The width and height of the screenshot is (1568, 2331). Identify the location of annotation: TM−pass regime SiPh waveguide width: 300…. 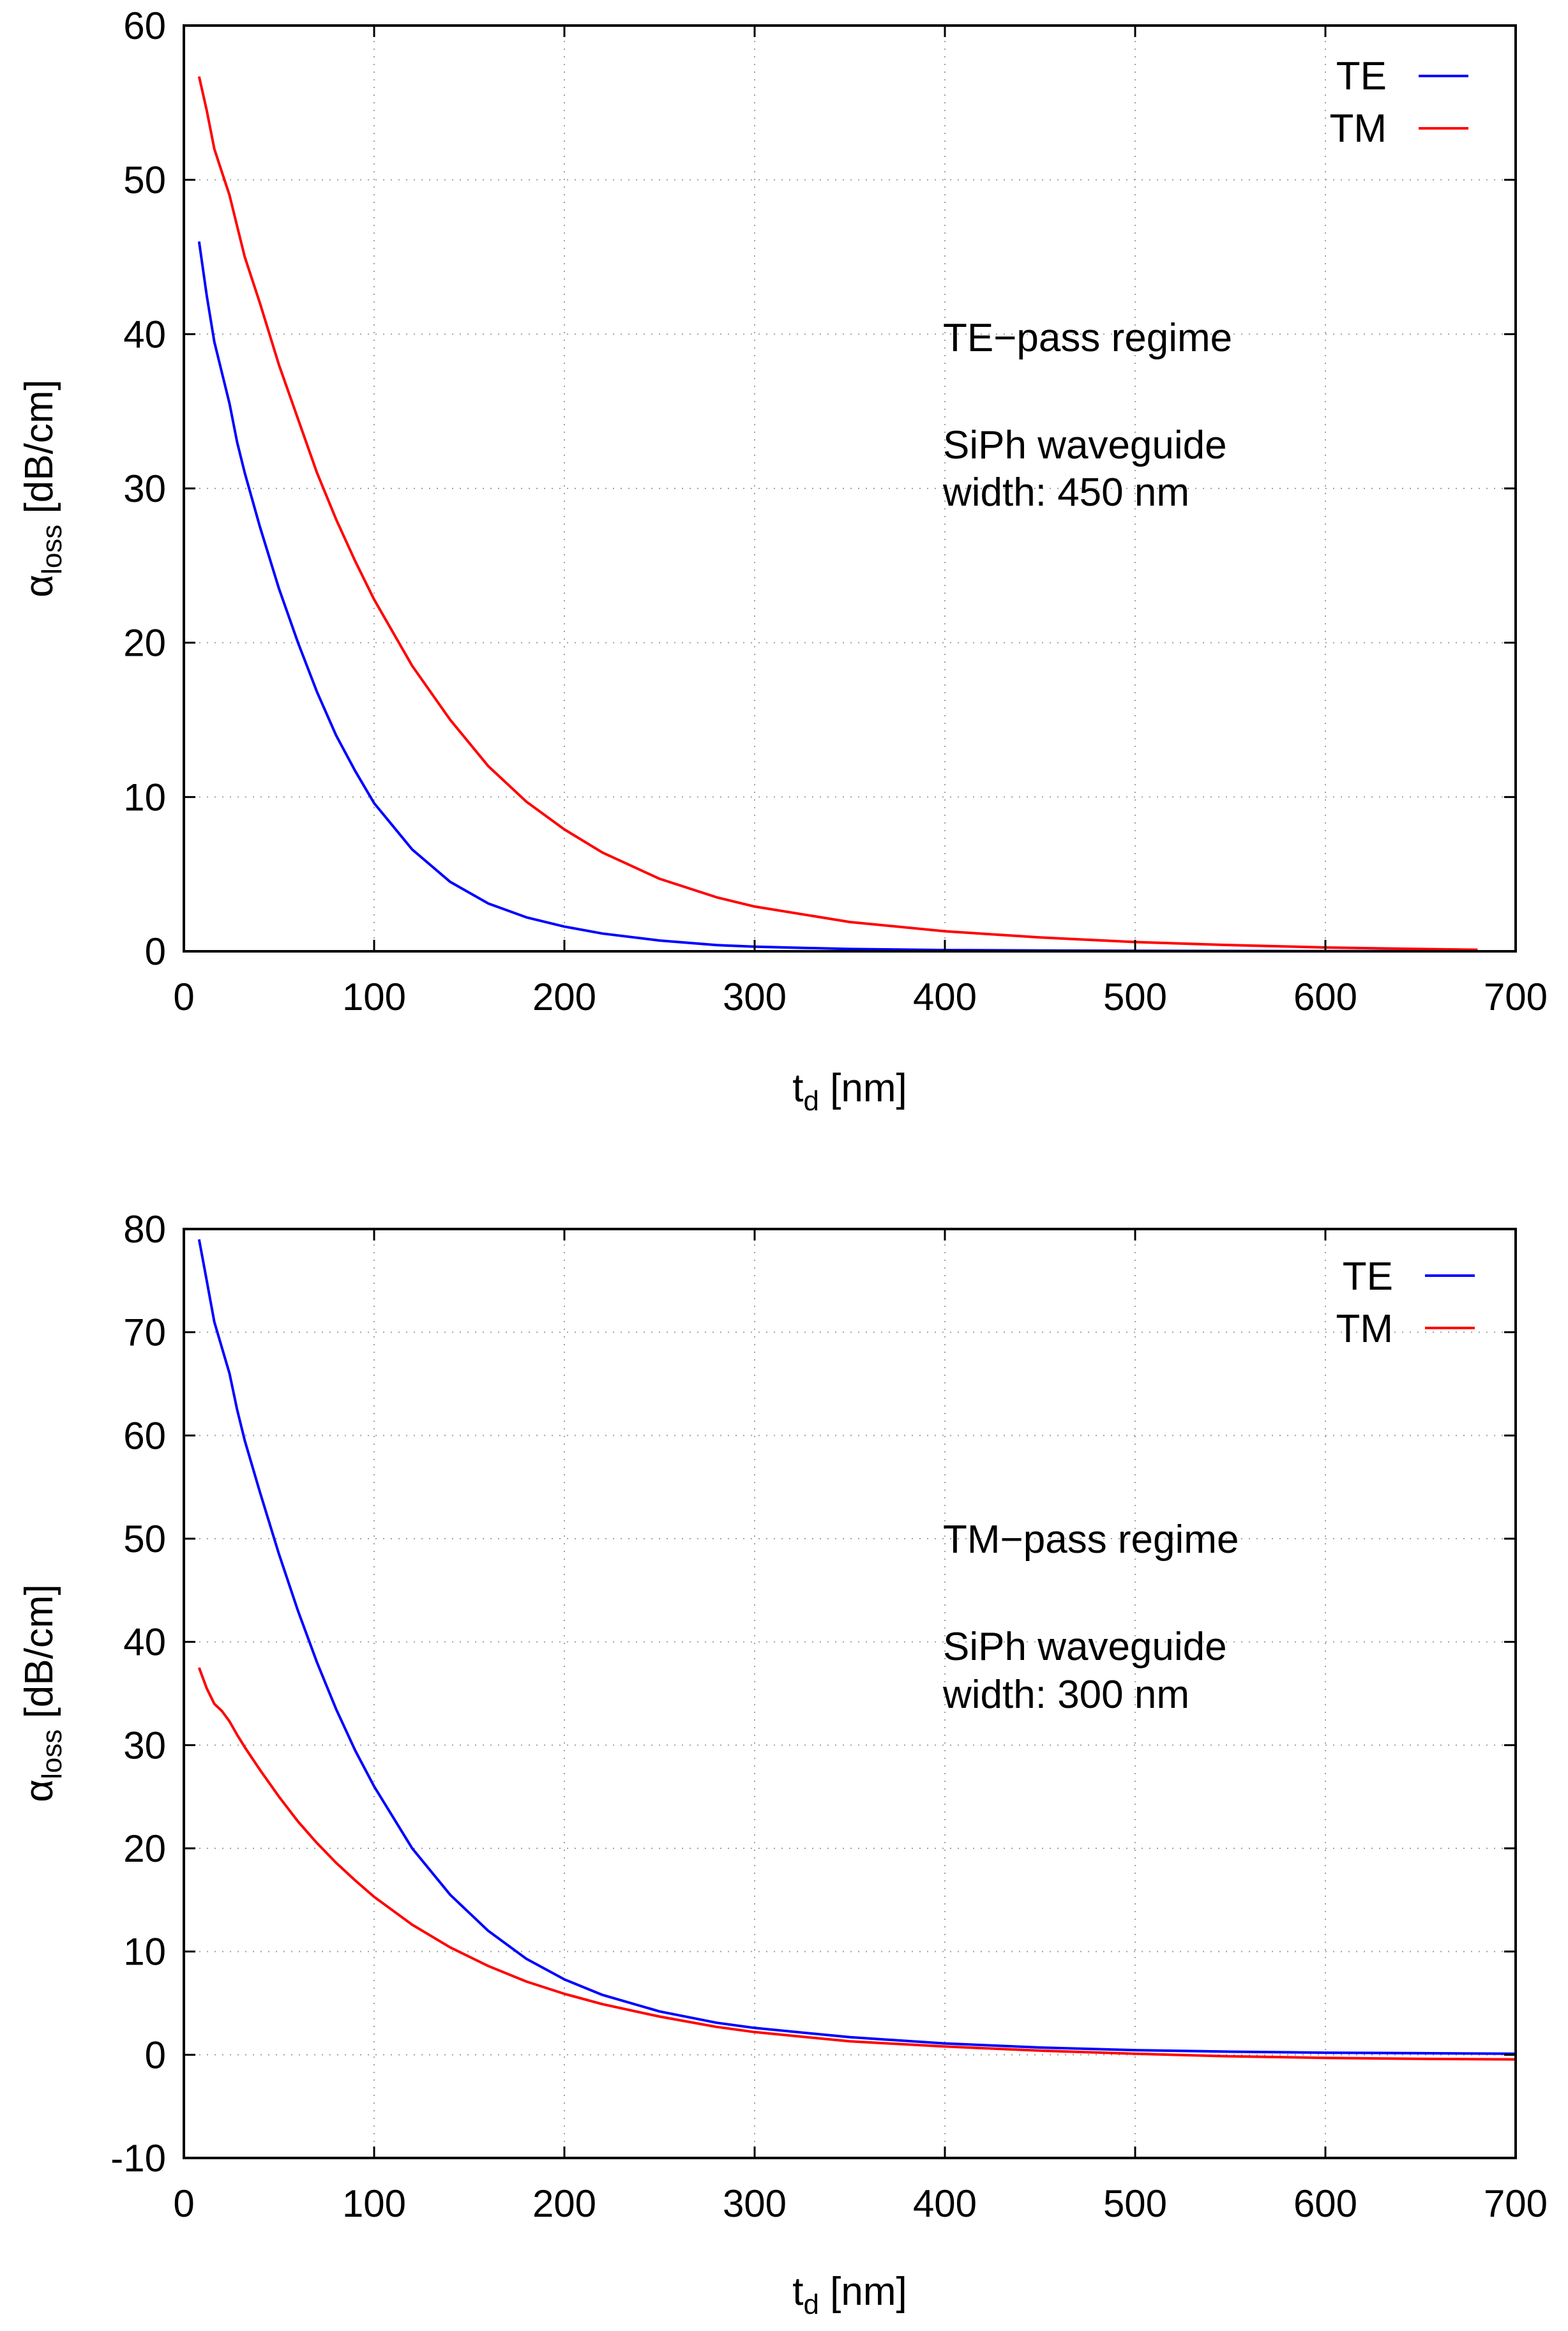
(1090, 1618).